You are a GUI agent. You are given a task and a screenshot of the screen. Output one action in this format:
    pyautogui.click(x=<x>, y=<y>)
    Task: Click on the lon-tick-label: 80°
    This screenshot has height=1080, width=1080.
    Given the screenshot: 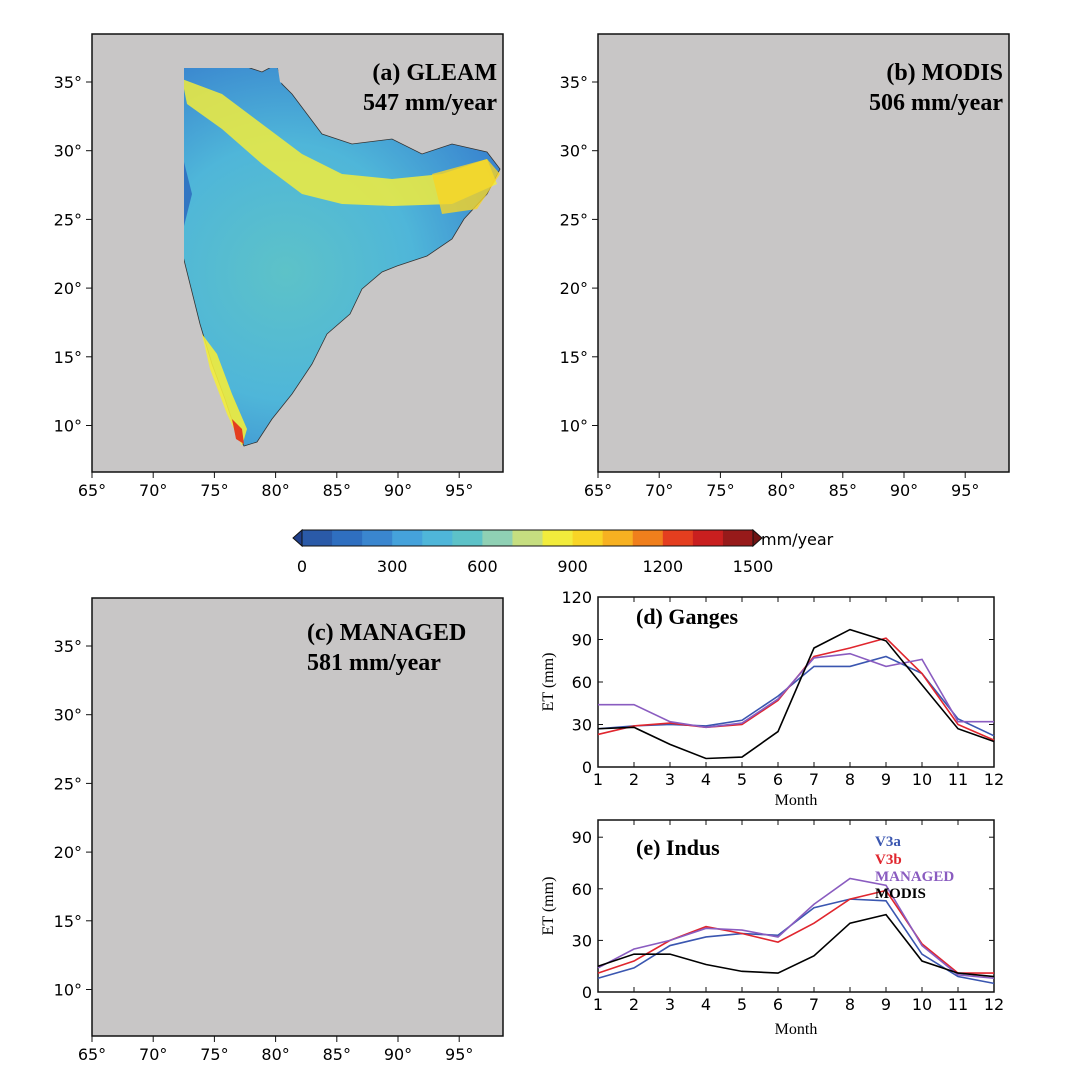 What is the action you would take?
    pyautogui.click(x=275, y=490)
    